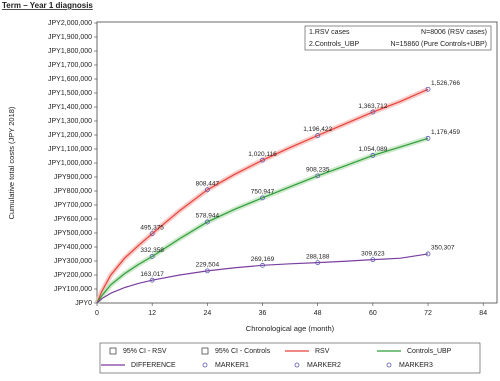 This screenshot has width=500, height=381. I want to click on y-tick-label: JPY300,000, so click(73, 261).